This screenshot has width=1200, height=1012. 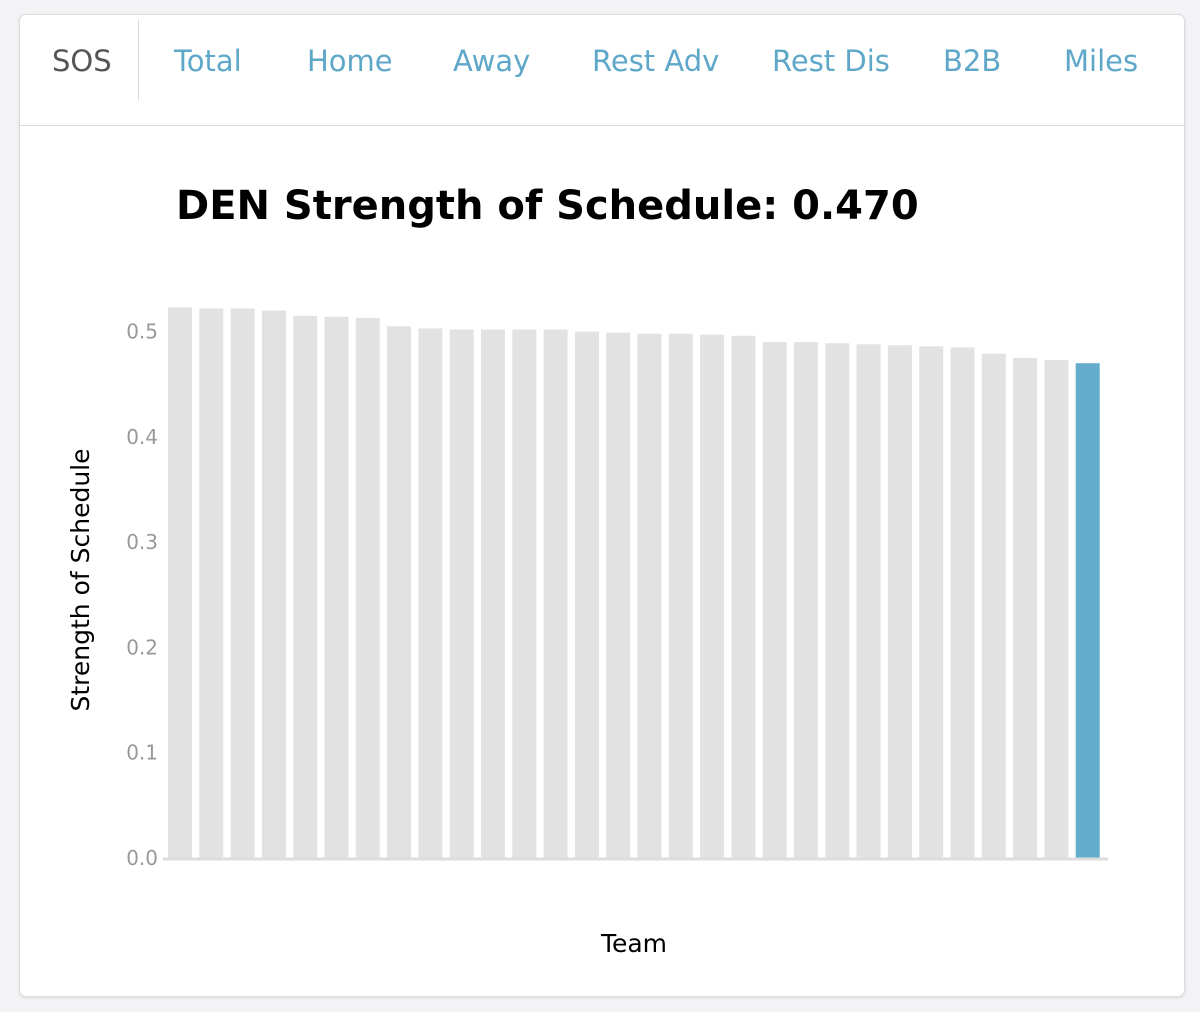 I want to click on y-tick-label: 0.4, so click(x=142, y=437).